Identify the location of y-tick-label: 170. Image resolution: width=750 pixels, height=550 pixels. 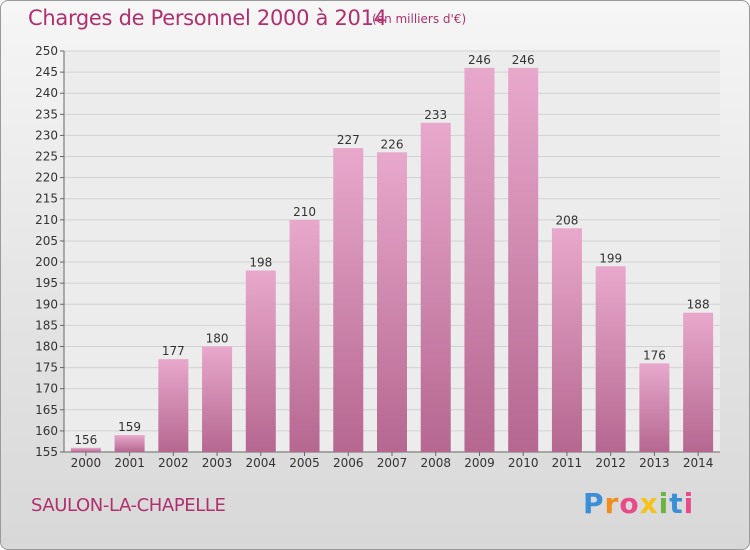
(46, 389).